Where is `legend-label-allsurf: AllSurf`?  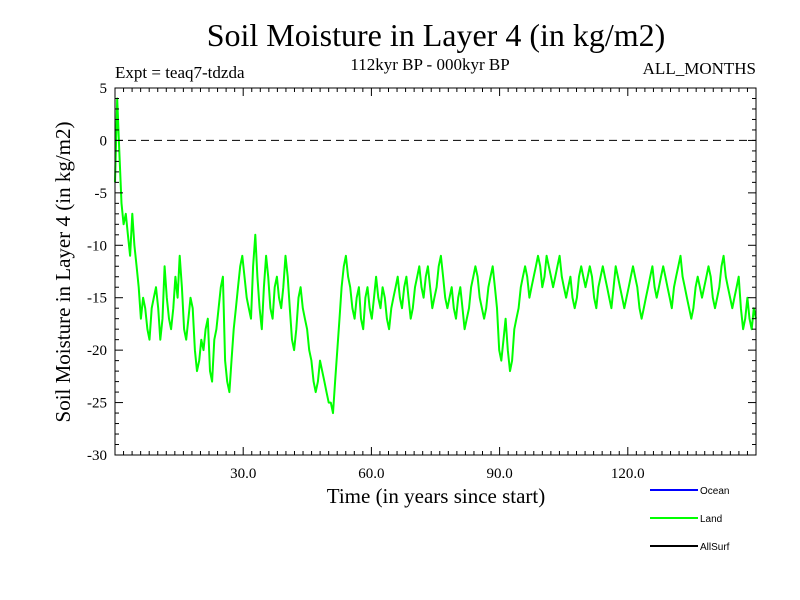
legend-label-allsurf: AllSurf is located at coordinates (715, 547).